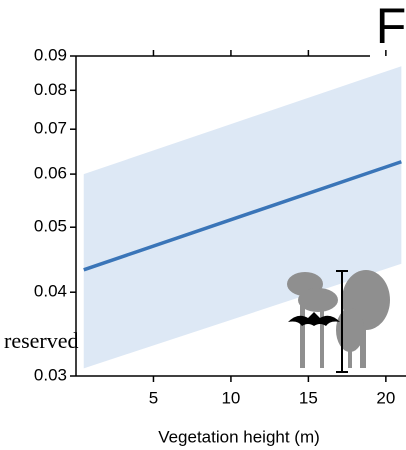 This screenshot has width=406, height=450. I want to click on y-tick-label: 0.06, so click(50, 173).